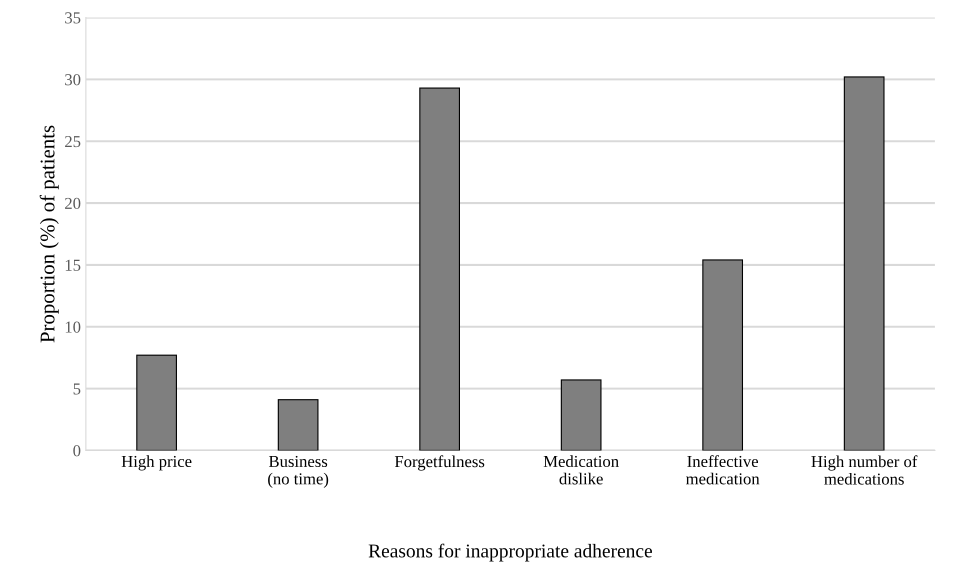 The width and height of the screenshot is (954, 585). I want to click on y-tick-label: 30, so click(72, 80).